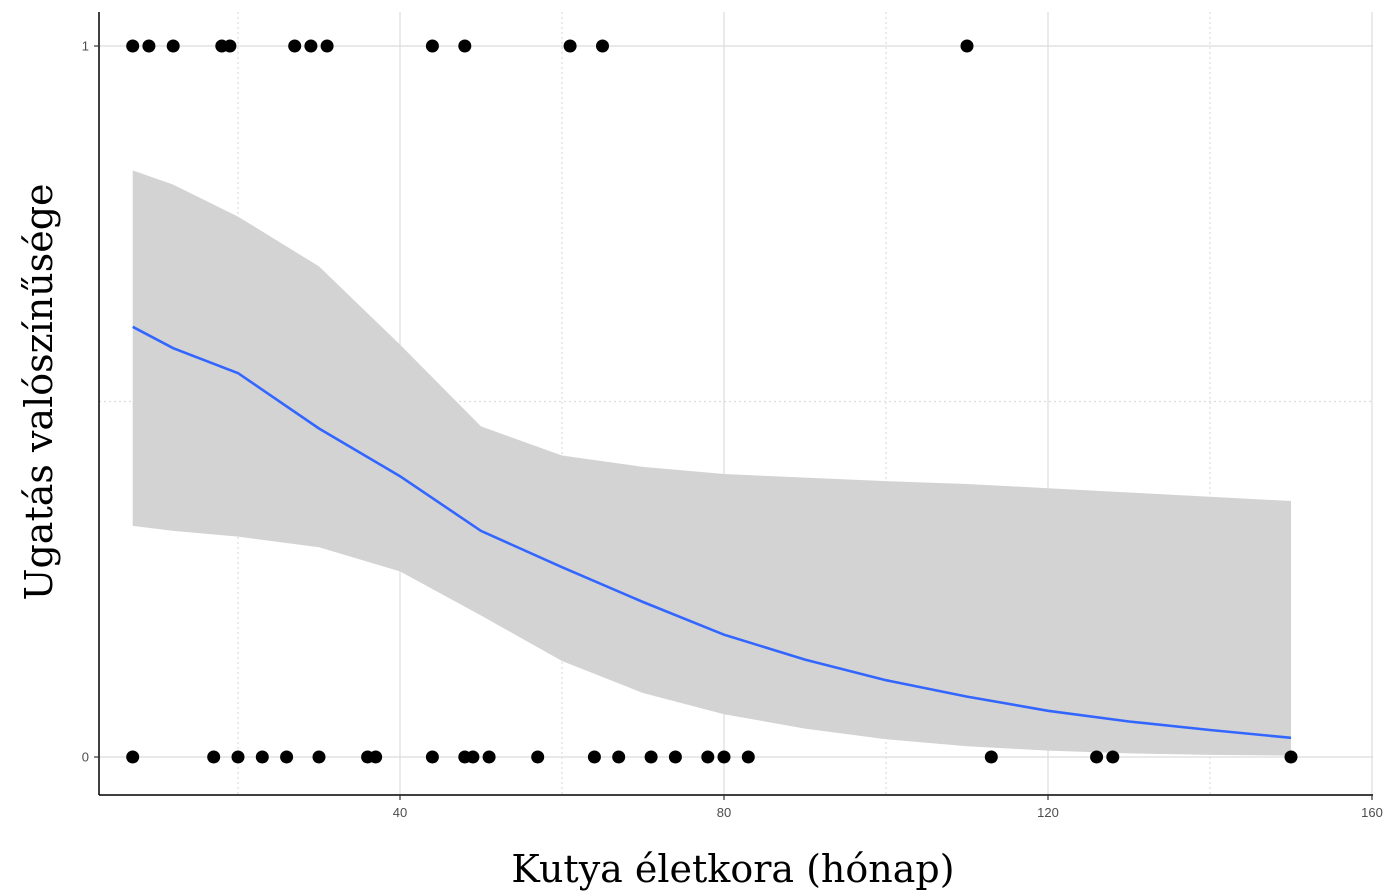 Image resolution: width=1393 pixels, height=895 pixels. Describe the element at coordinates (85, 46) in the screenshot. I see `y-tick-label: 1` at that location.